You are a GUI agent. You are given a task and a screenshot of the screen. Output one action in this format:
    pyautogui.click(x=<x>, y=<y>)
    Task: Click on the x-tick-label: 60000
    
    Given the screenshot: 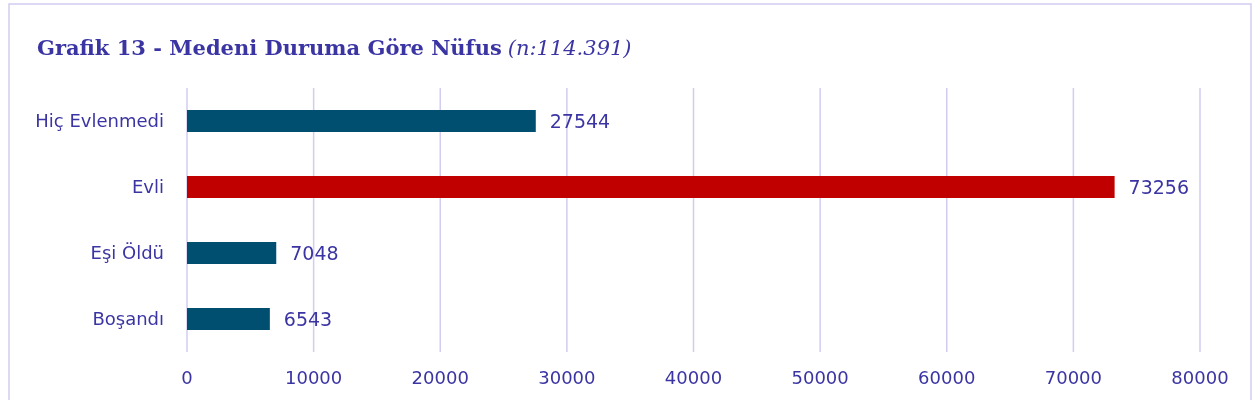 What is the action you would take?
    pyautogui.click(x=947, y=378)
    